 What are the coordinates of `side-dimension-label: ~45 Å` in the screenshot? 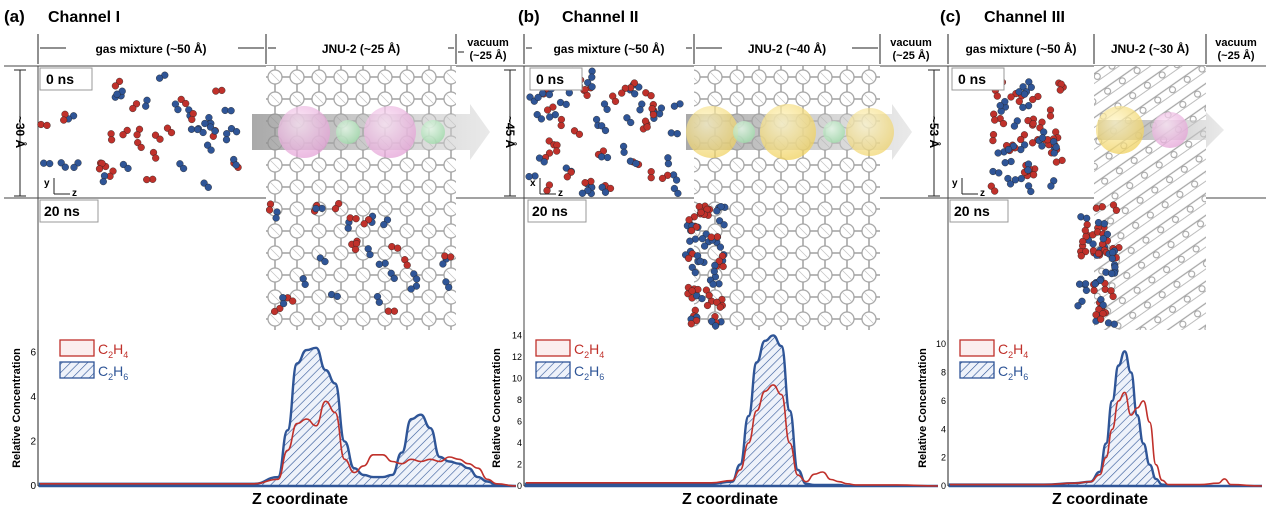 It's located at (510, 132).